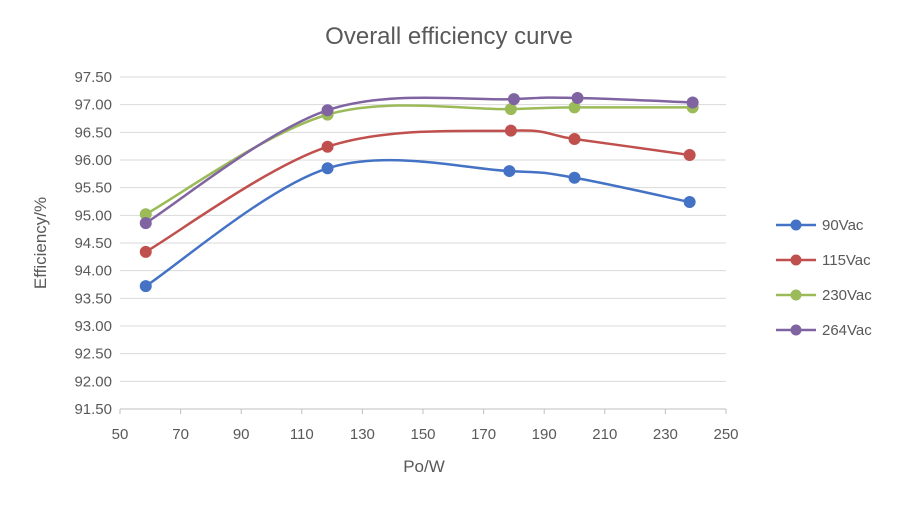  Describe the element at coordinates (120, 434) in the screenshot. I see `x-tick-label: 50` at that location.